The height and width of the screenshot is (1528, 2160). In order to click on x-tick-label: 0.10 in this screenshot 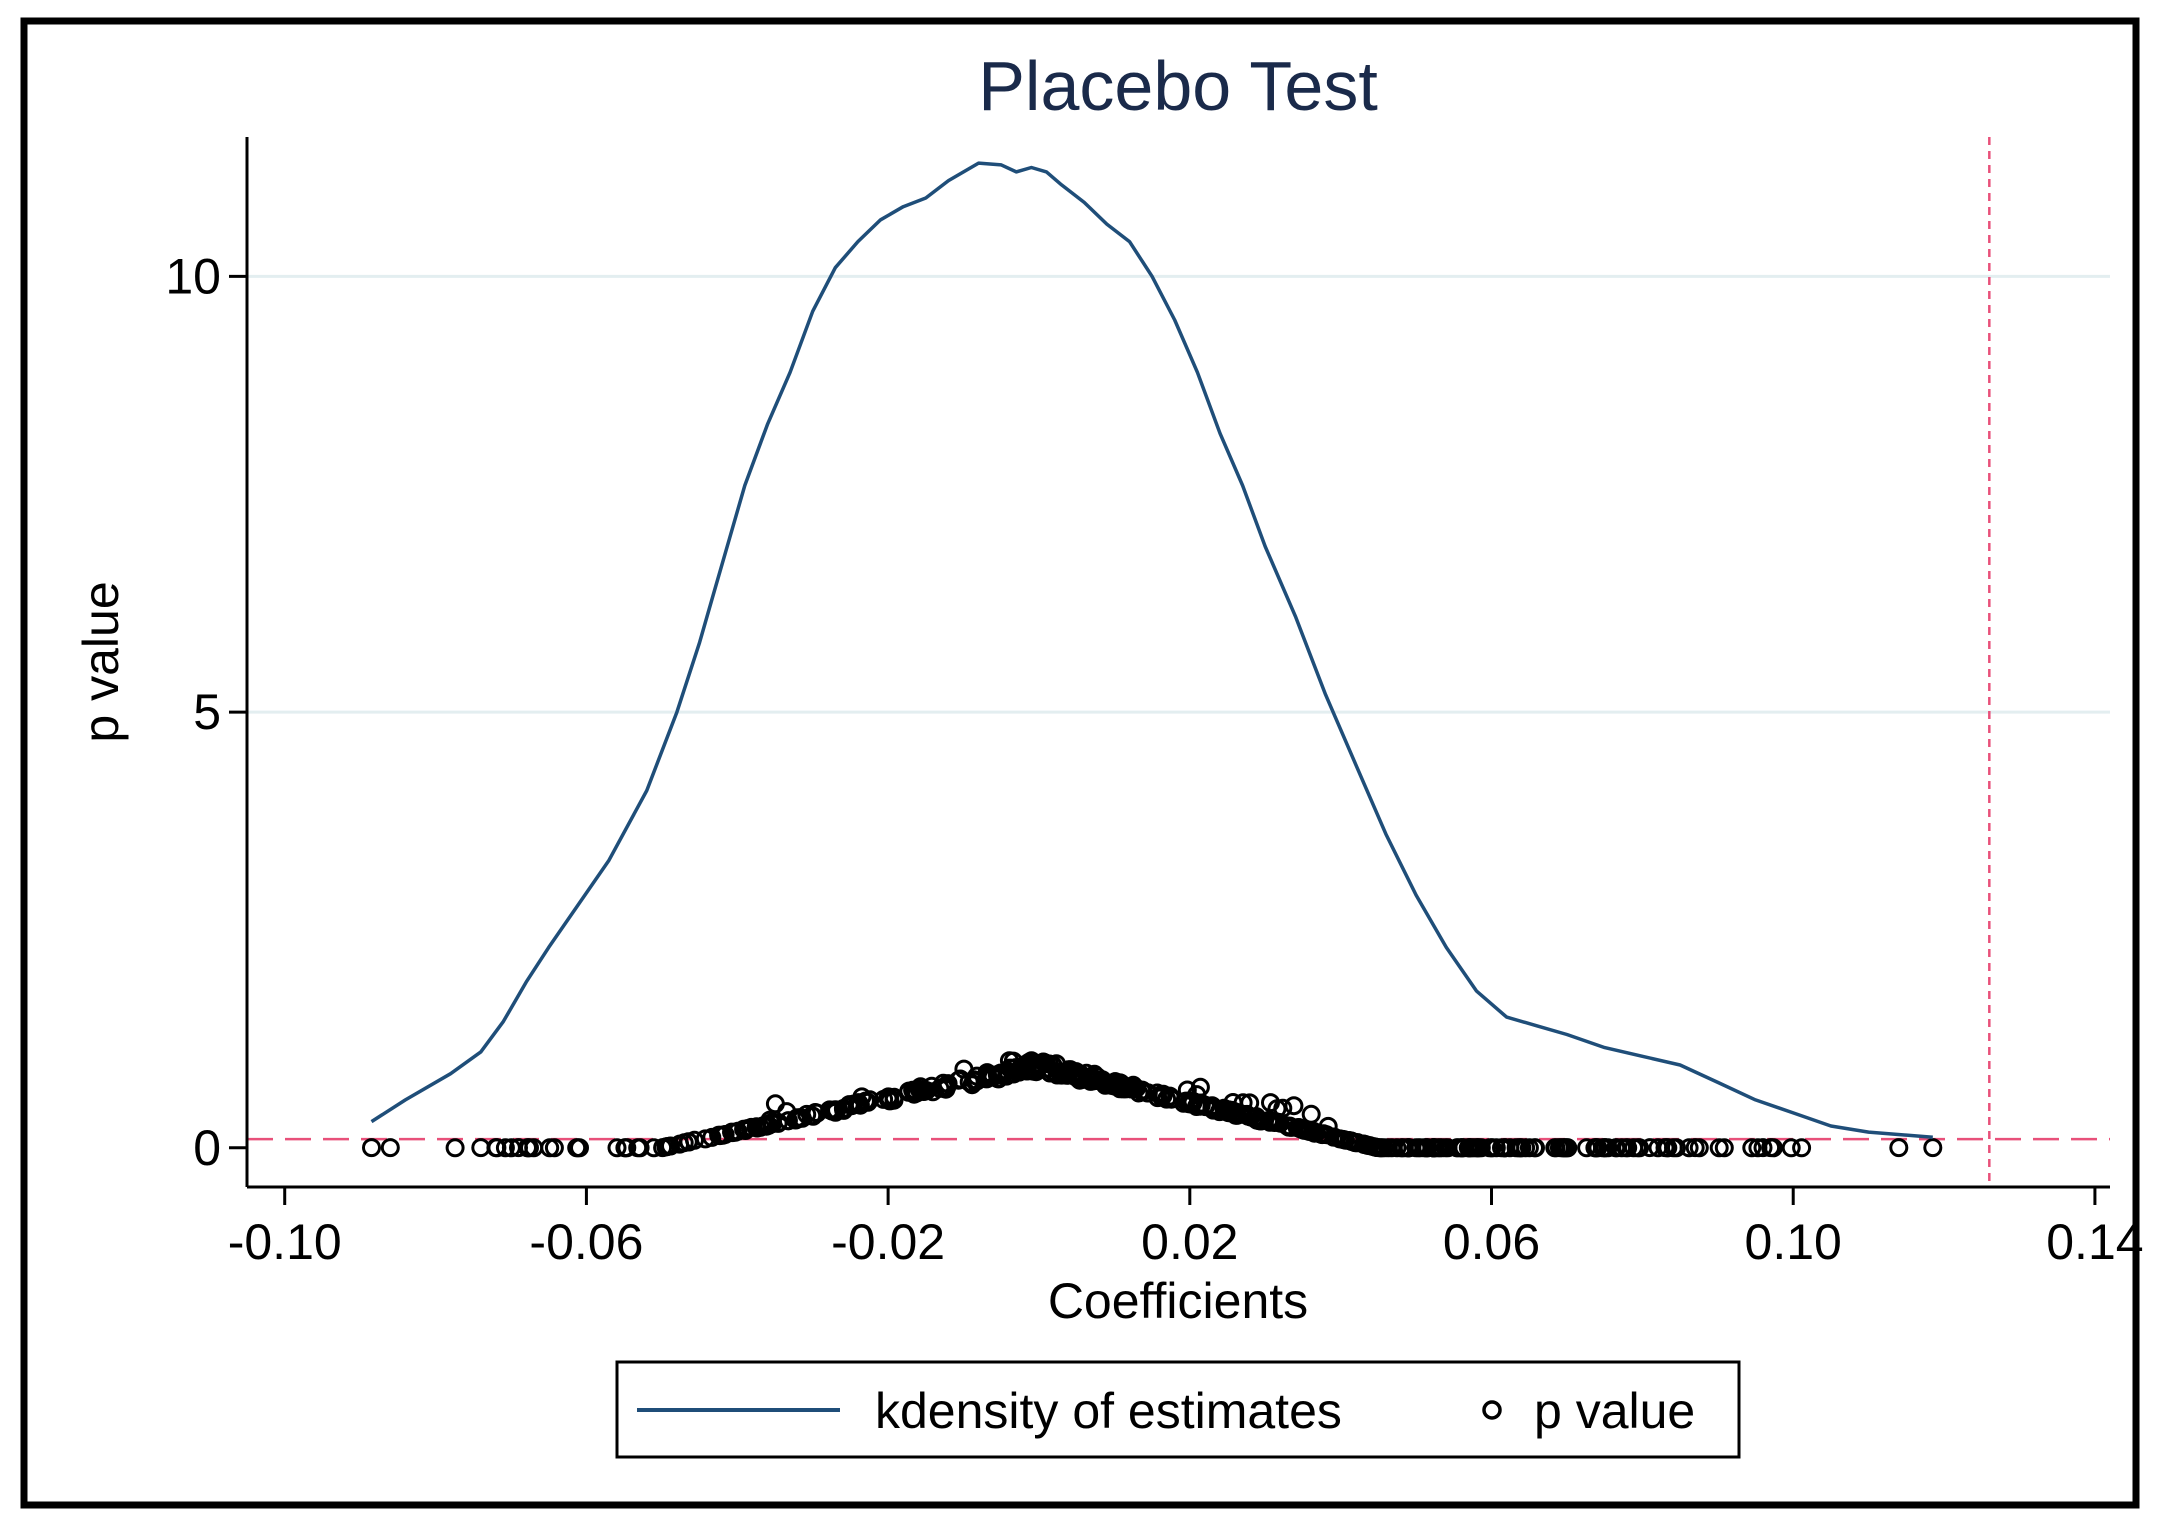, I will do `click(1793, 1242)`.